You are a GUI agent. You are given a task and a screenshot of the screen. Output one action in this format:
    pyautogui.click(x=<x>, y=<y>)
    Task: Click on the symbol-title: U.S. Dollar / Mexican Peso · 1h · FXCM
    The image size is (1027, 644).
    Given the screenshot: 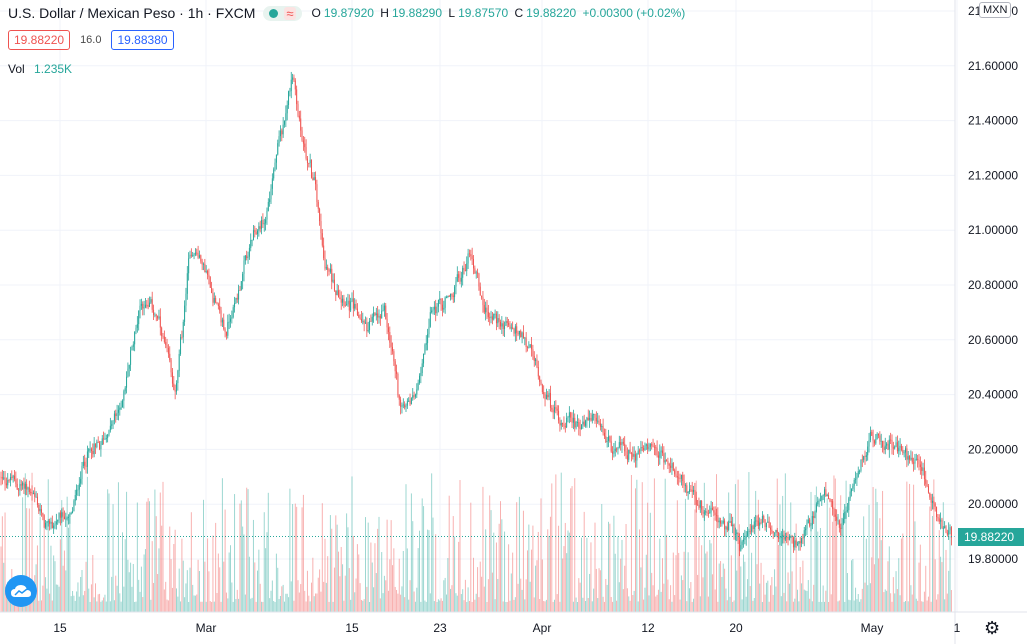 What is the action you would take?
    pyautogui.click(x=132, y=13)
    